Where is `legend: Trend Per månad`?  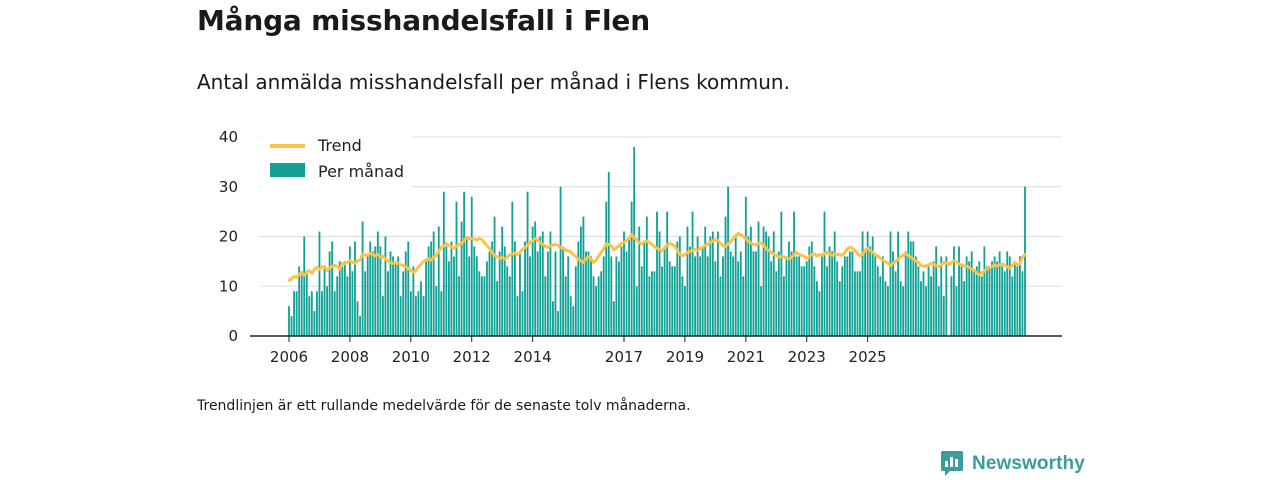 legend: Trend Per månad is located at coordinates (337, 160).